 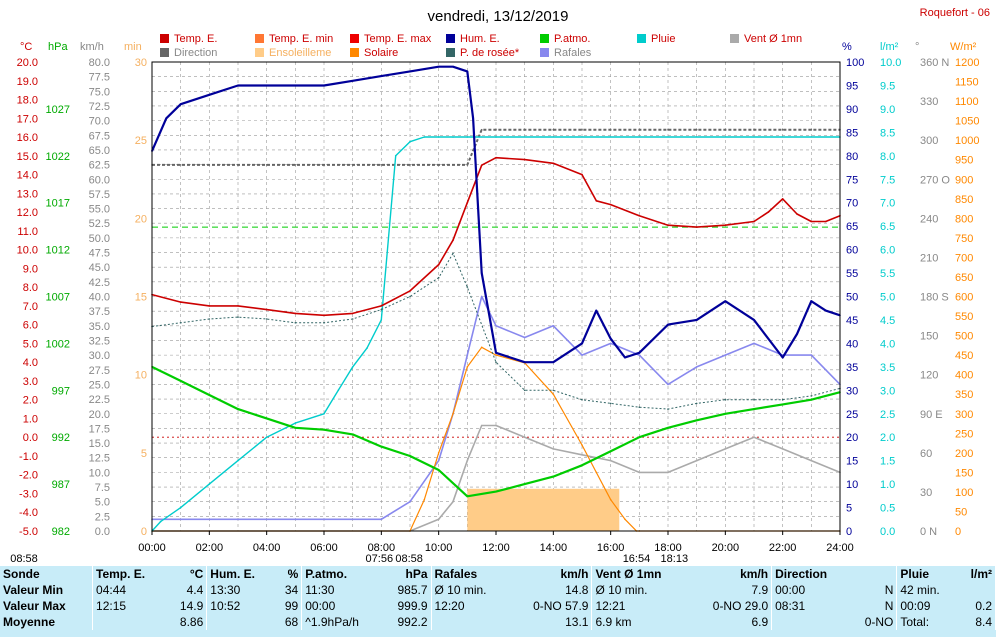 I want to click on tick-wind: 2.5, so click(x=102, y=517).